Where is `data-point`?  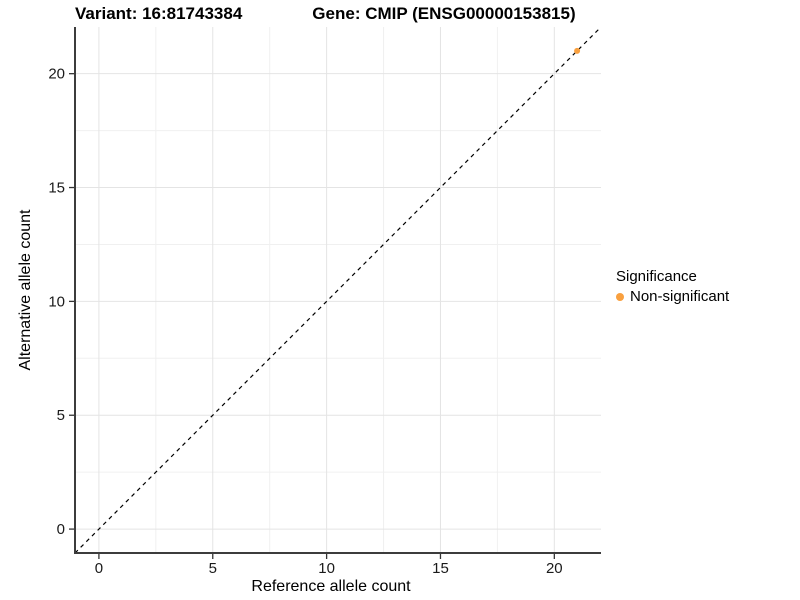
data-point is located at coordinates (577, 50).